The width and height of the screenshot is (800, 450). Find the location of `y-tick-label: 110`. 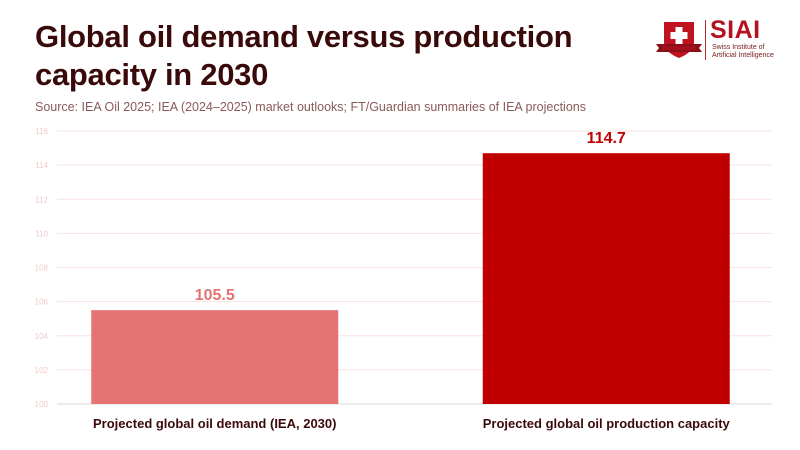

y-tick-label: 110 is located at coordinates (41, 233).